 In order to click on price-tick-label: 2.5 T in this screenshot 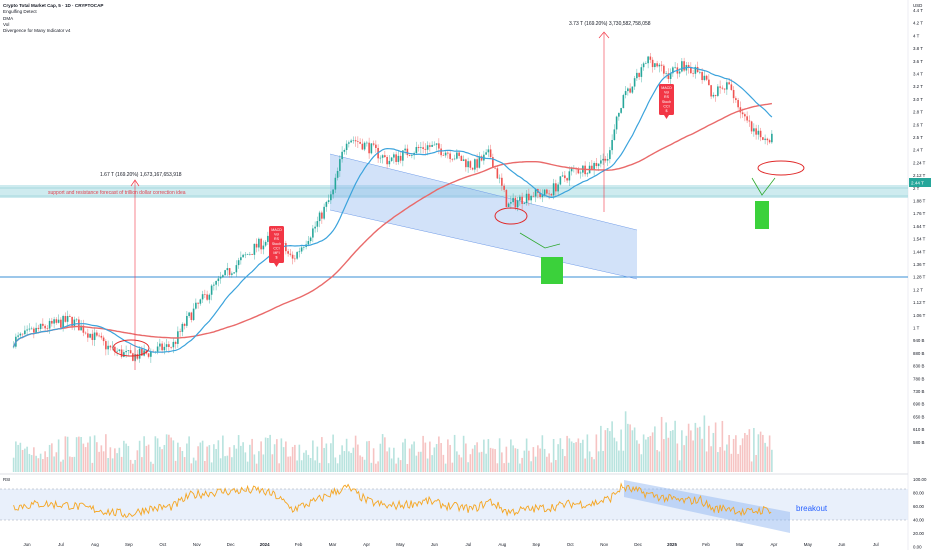, I will do `click(918, 137)`.